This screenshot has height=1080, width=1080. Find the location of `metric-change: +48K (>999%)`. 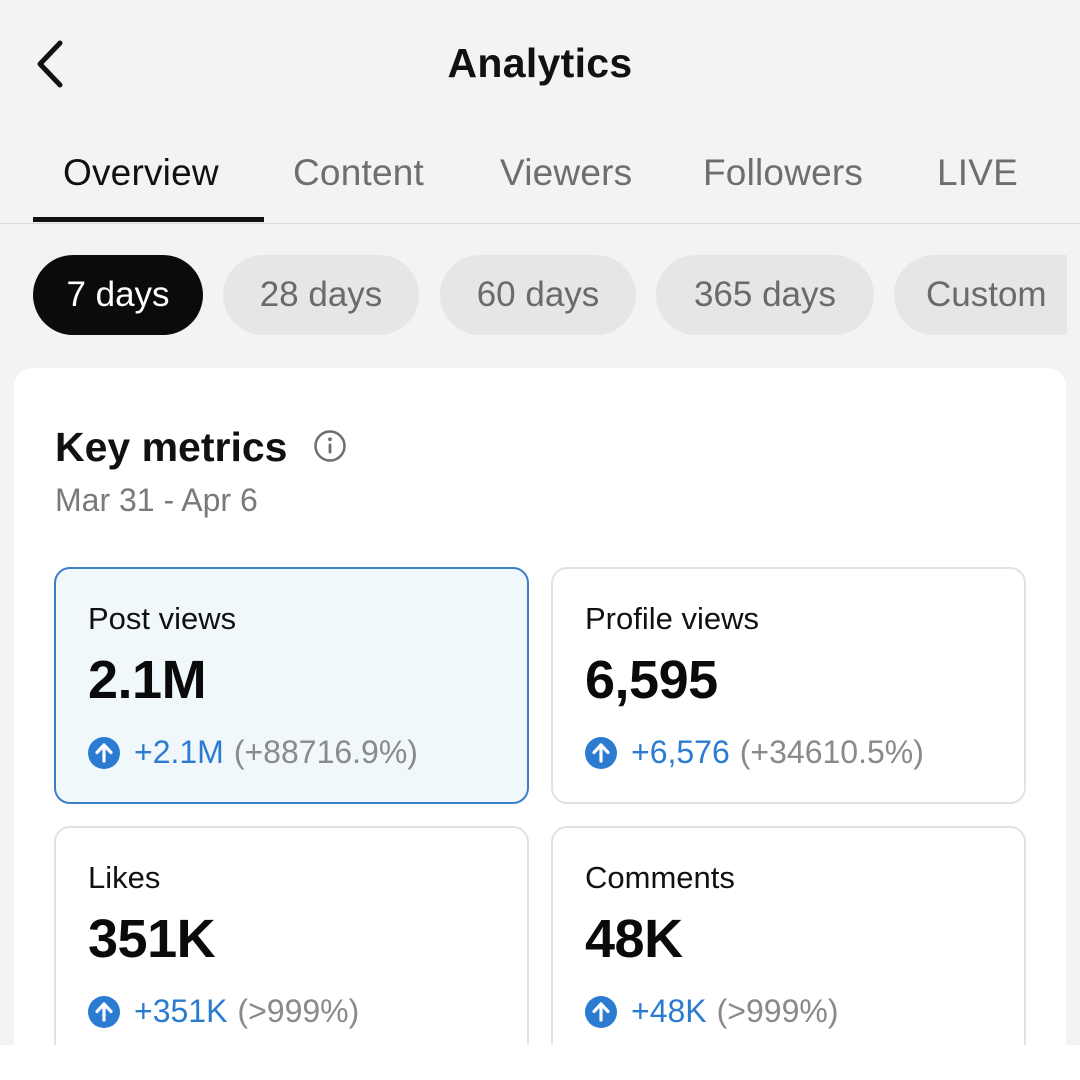

metric-change: +48K (>999%) is located at coordinates (711, 1011).